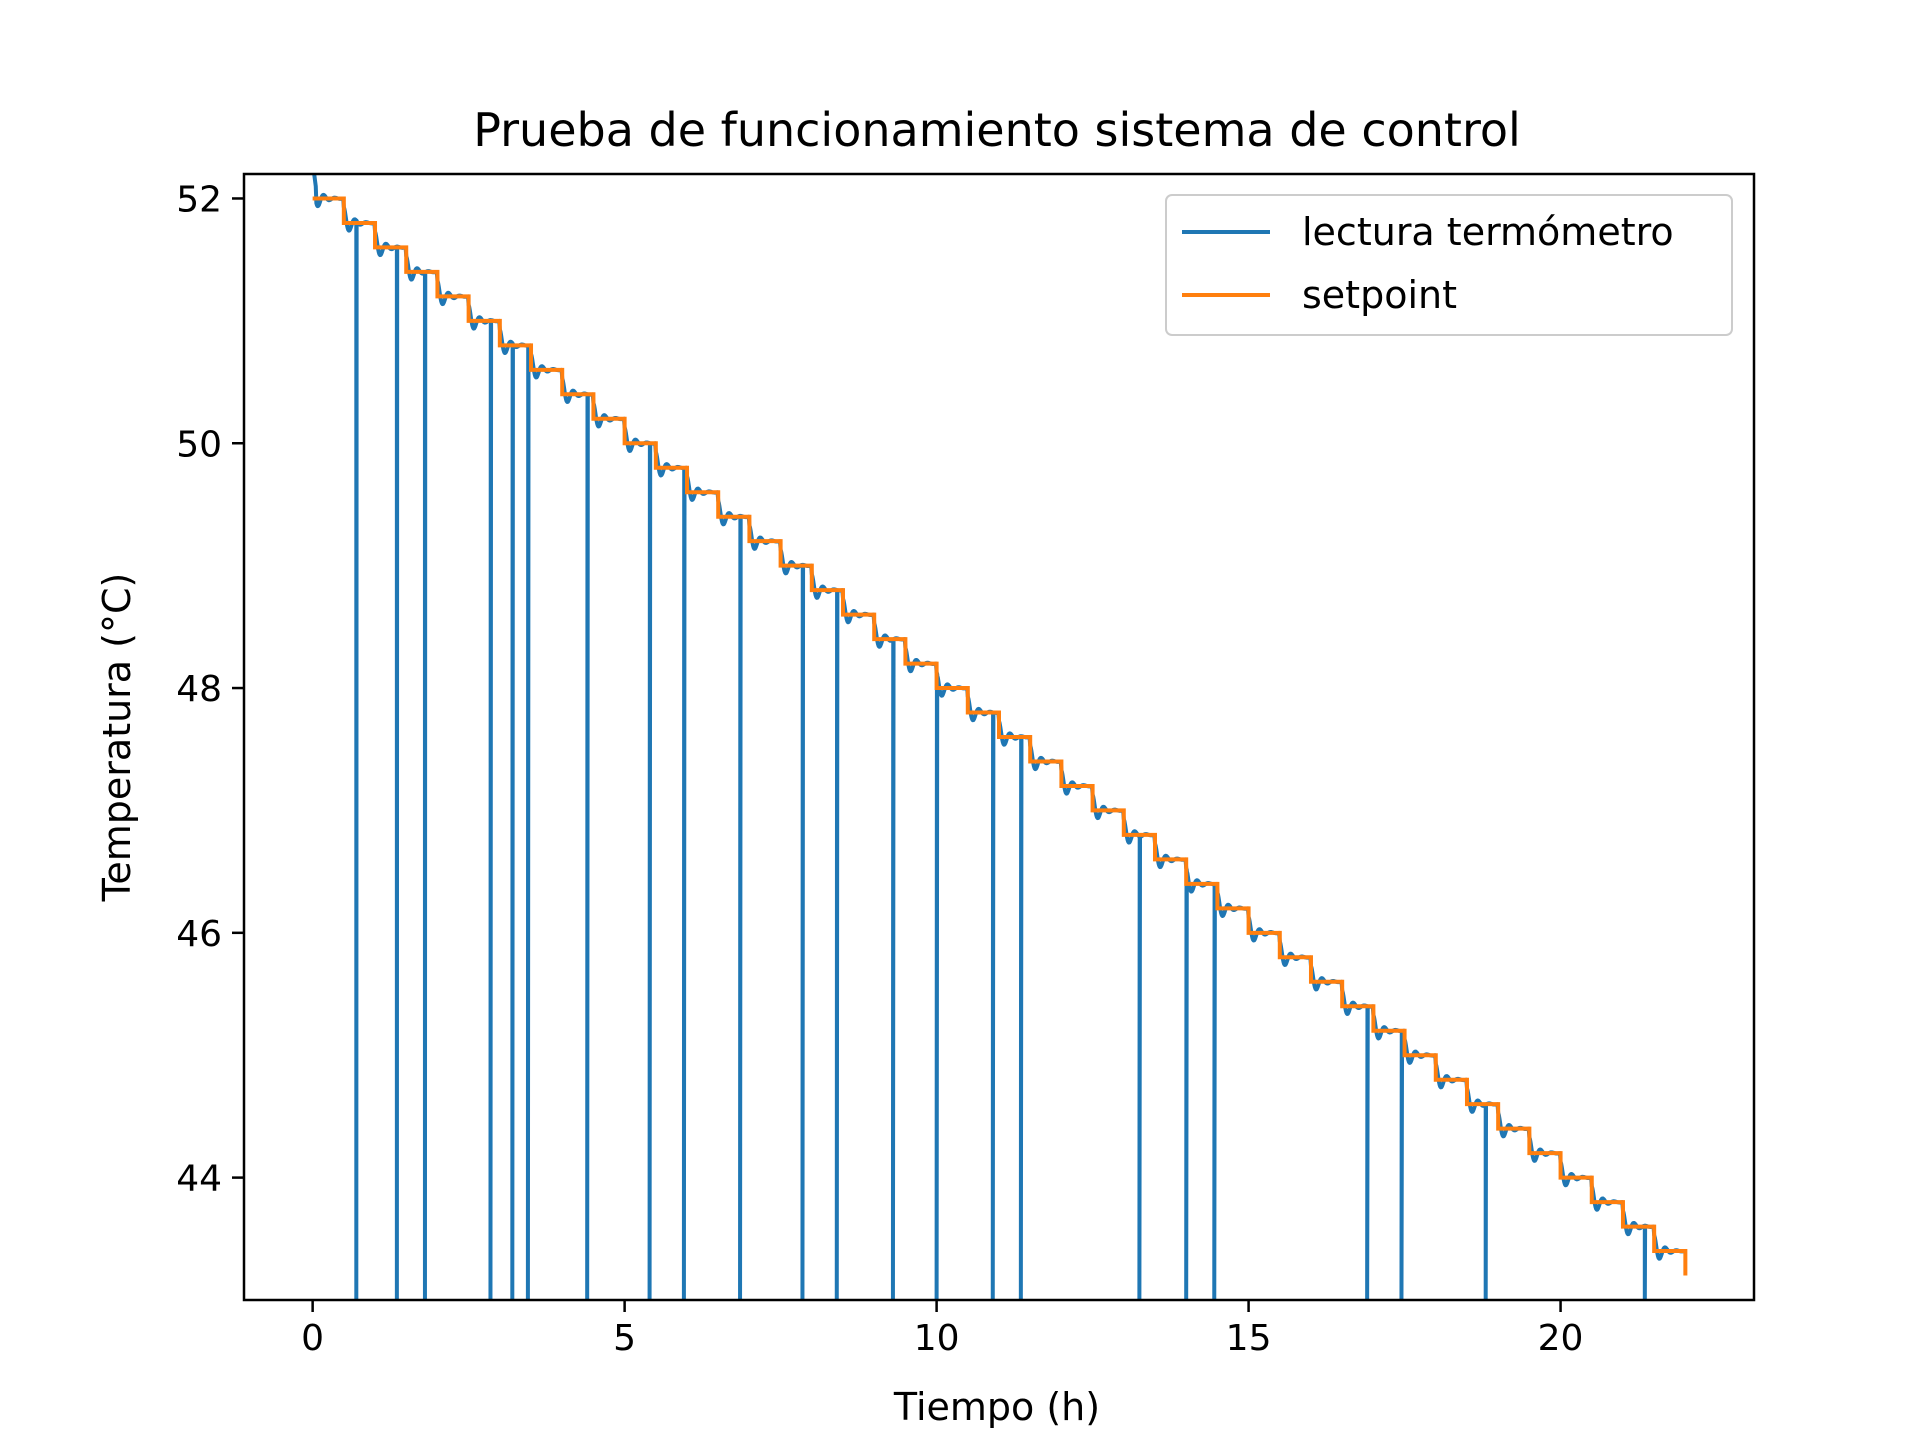 The height and width of the screenshot is (1440, 1920). What do you see at coordinates (199, 934) in the screenshot?
I see `y-tick-label: 46` at bounding box center [199, 934].